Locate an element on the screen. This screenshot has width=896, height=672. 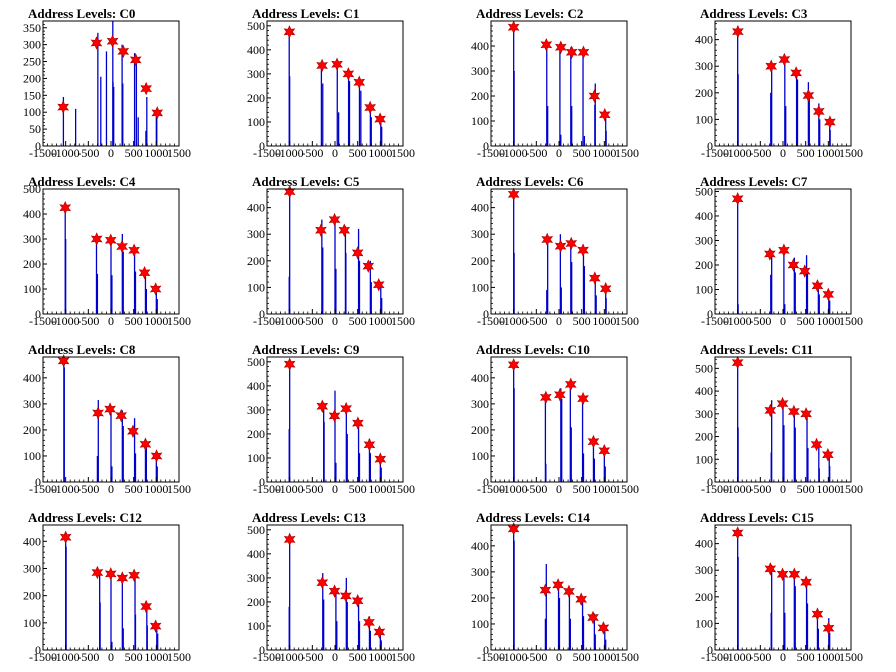
y-tick-label: 200 is located at coordinates (704, 93).